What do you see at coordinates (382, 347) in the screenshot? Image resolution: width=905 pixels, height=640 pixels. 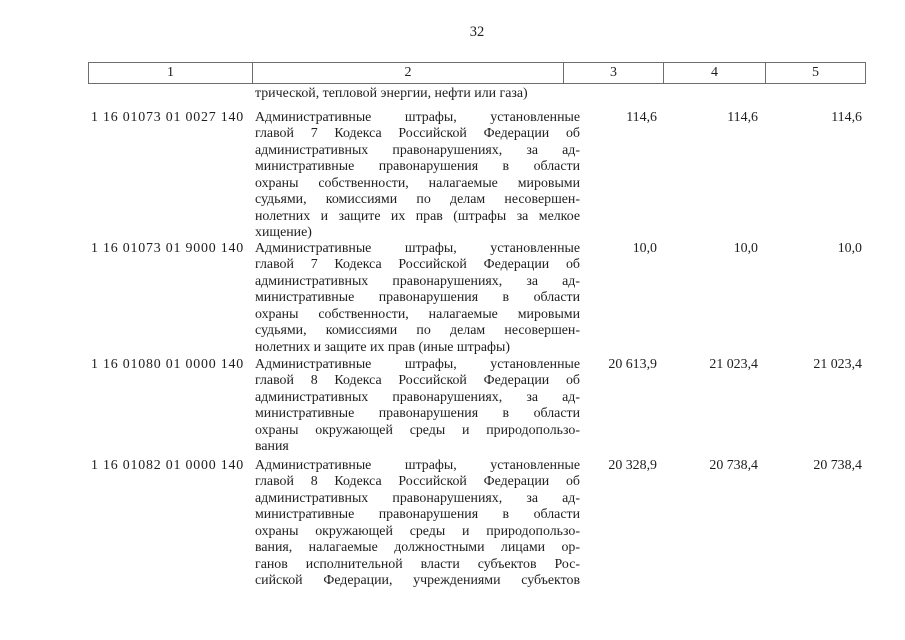 I see `description-line: нолетних и защите их прав (иные штрафы)` at bounding box center [382, 347].